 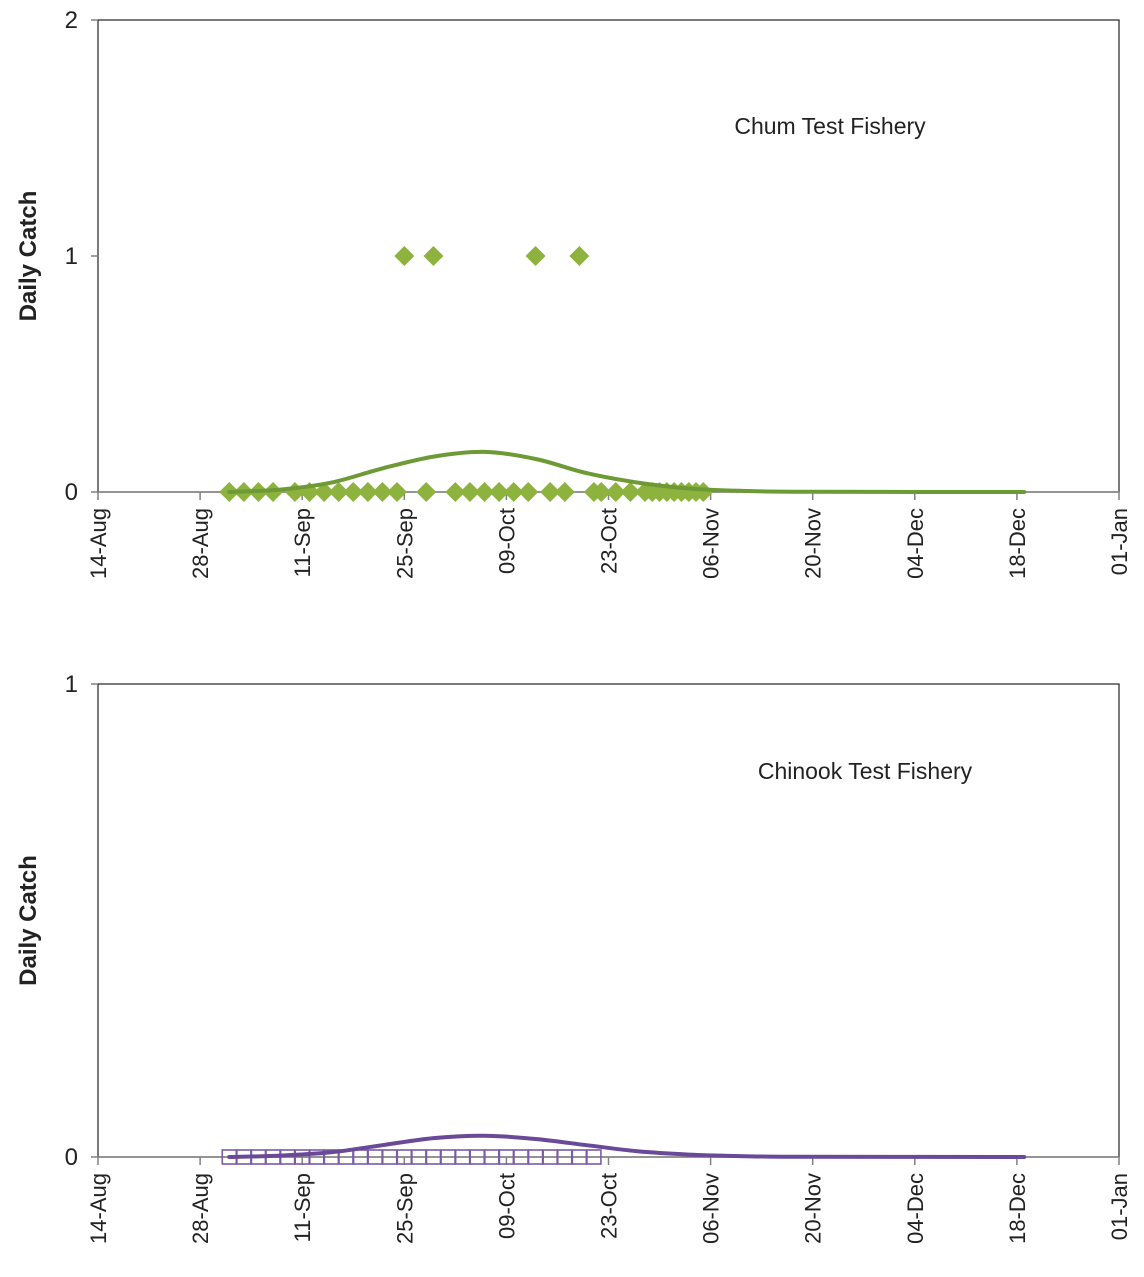 I want to click on chart2-x-tick-label: 25-Sep, so click(x=404, y=1208).